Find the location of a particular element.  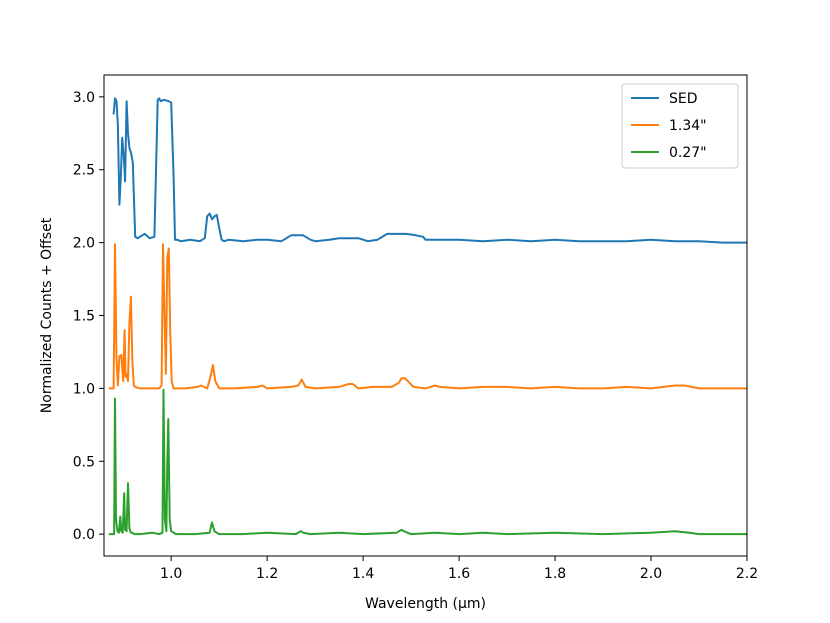

y-tick-label: 2.5 is located at coordinates (84, 171).